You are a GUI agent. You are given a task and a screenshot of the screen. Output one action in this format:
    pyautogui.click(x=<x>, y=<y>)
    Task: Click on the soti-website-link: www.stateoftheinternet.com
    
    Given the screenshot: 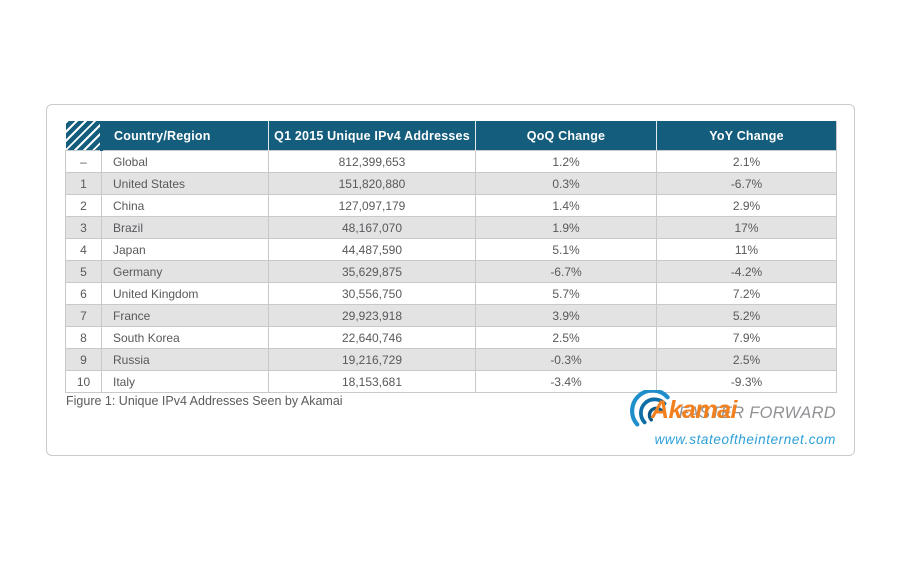 What is the action you would take?
    pyautogui.click(x=745, y=439)
    